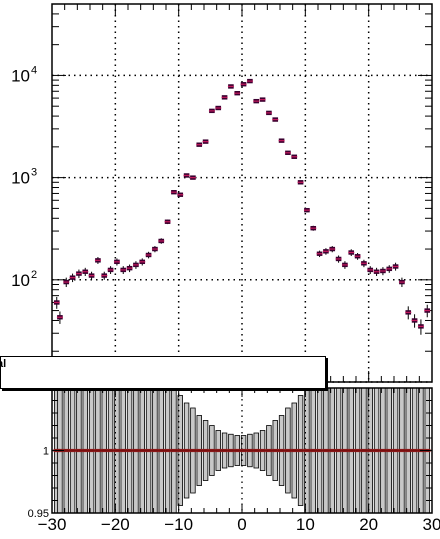 The image size is (440, 539). What do you see at coordinates (242, 450) in the screenshot?
I see `ratio-series` at bounding box center [242, 450].